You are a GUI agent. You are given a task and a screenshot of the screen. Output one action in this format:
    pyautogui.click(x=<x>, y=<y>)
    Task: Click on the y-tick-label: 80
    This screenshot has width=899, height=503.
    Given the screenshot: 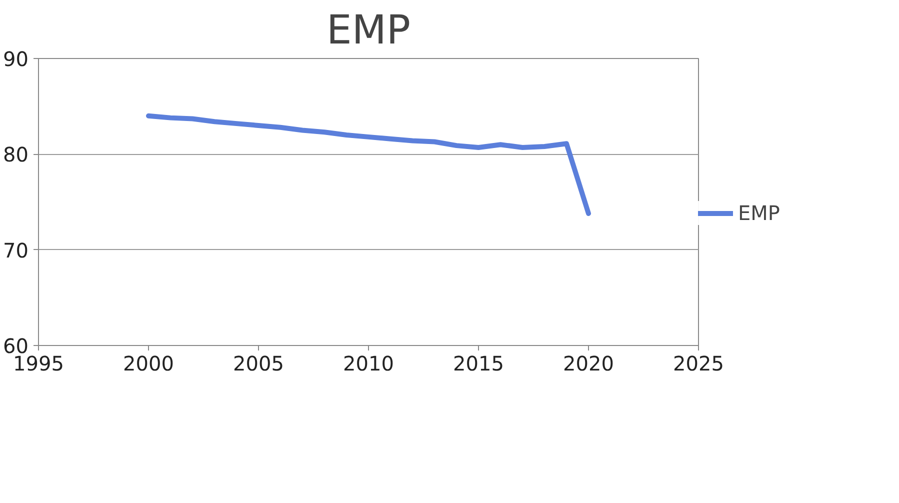 What is the action you would take?
    pyautogui.click(x=16, y=154)
    